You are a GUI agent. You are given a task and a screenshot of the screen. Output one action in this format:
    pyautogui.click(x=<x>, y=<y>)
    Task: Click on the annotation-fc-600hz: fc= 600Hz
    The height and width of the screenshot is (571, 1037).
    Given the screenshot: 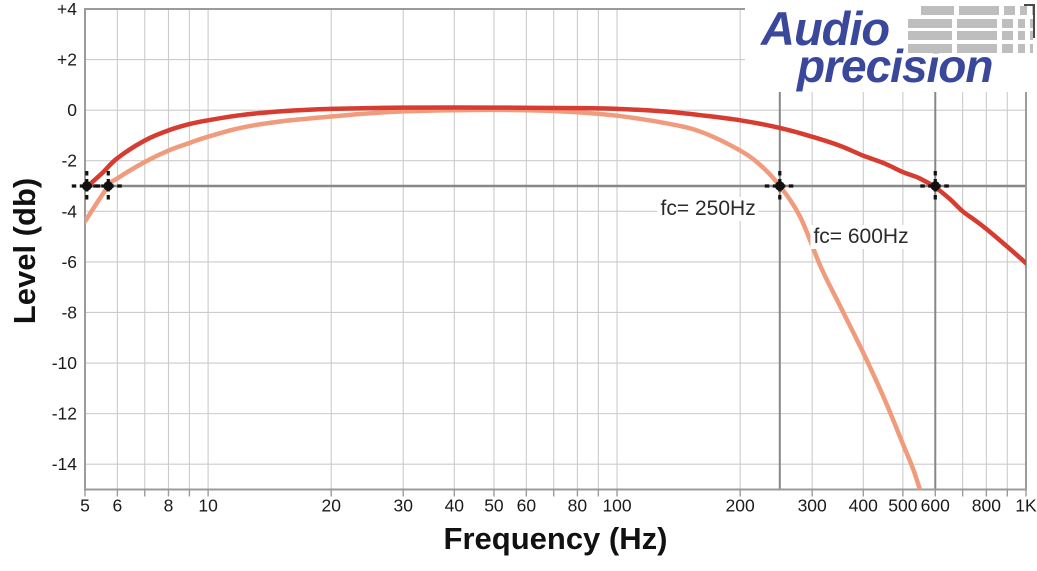 What is the action you would take?
    pyautogui.click(x=861, y=236)
    